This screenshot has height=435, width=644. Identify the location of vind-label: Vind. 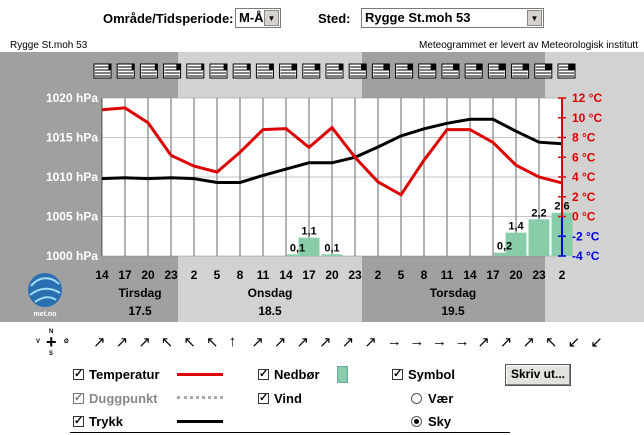
(288, 398).